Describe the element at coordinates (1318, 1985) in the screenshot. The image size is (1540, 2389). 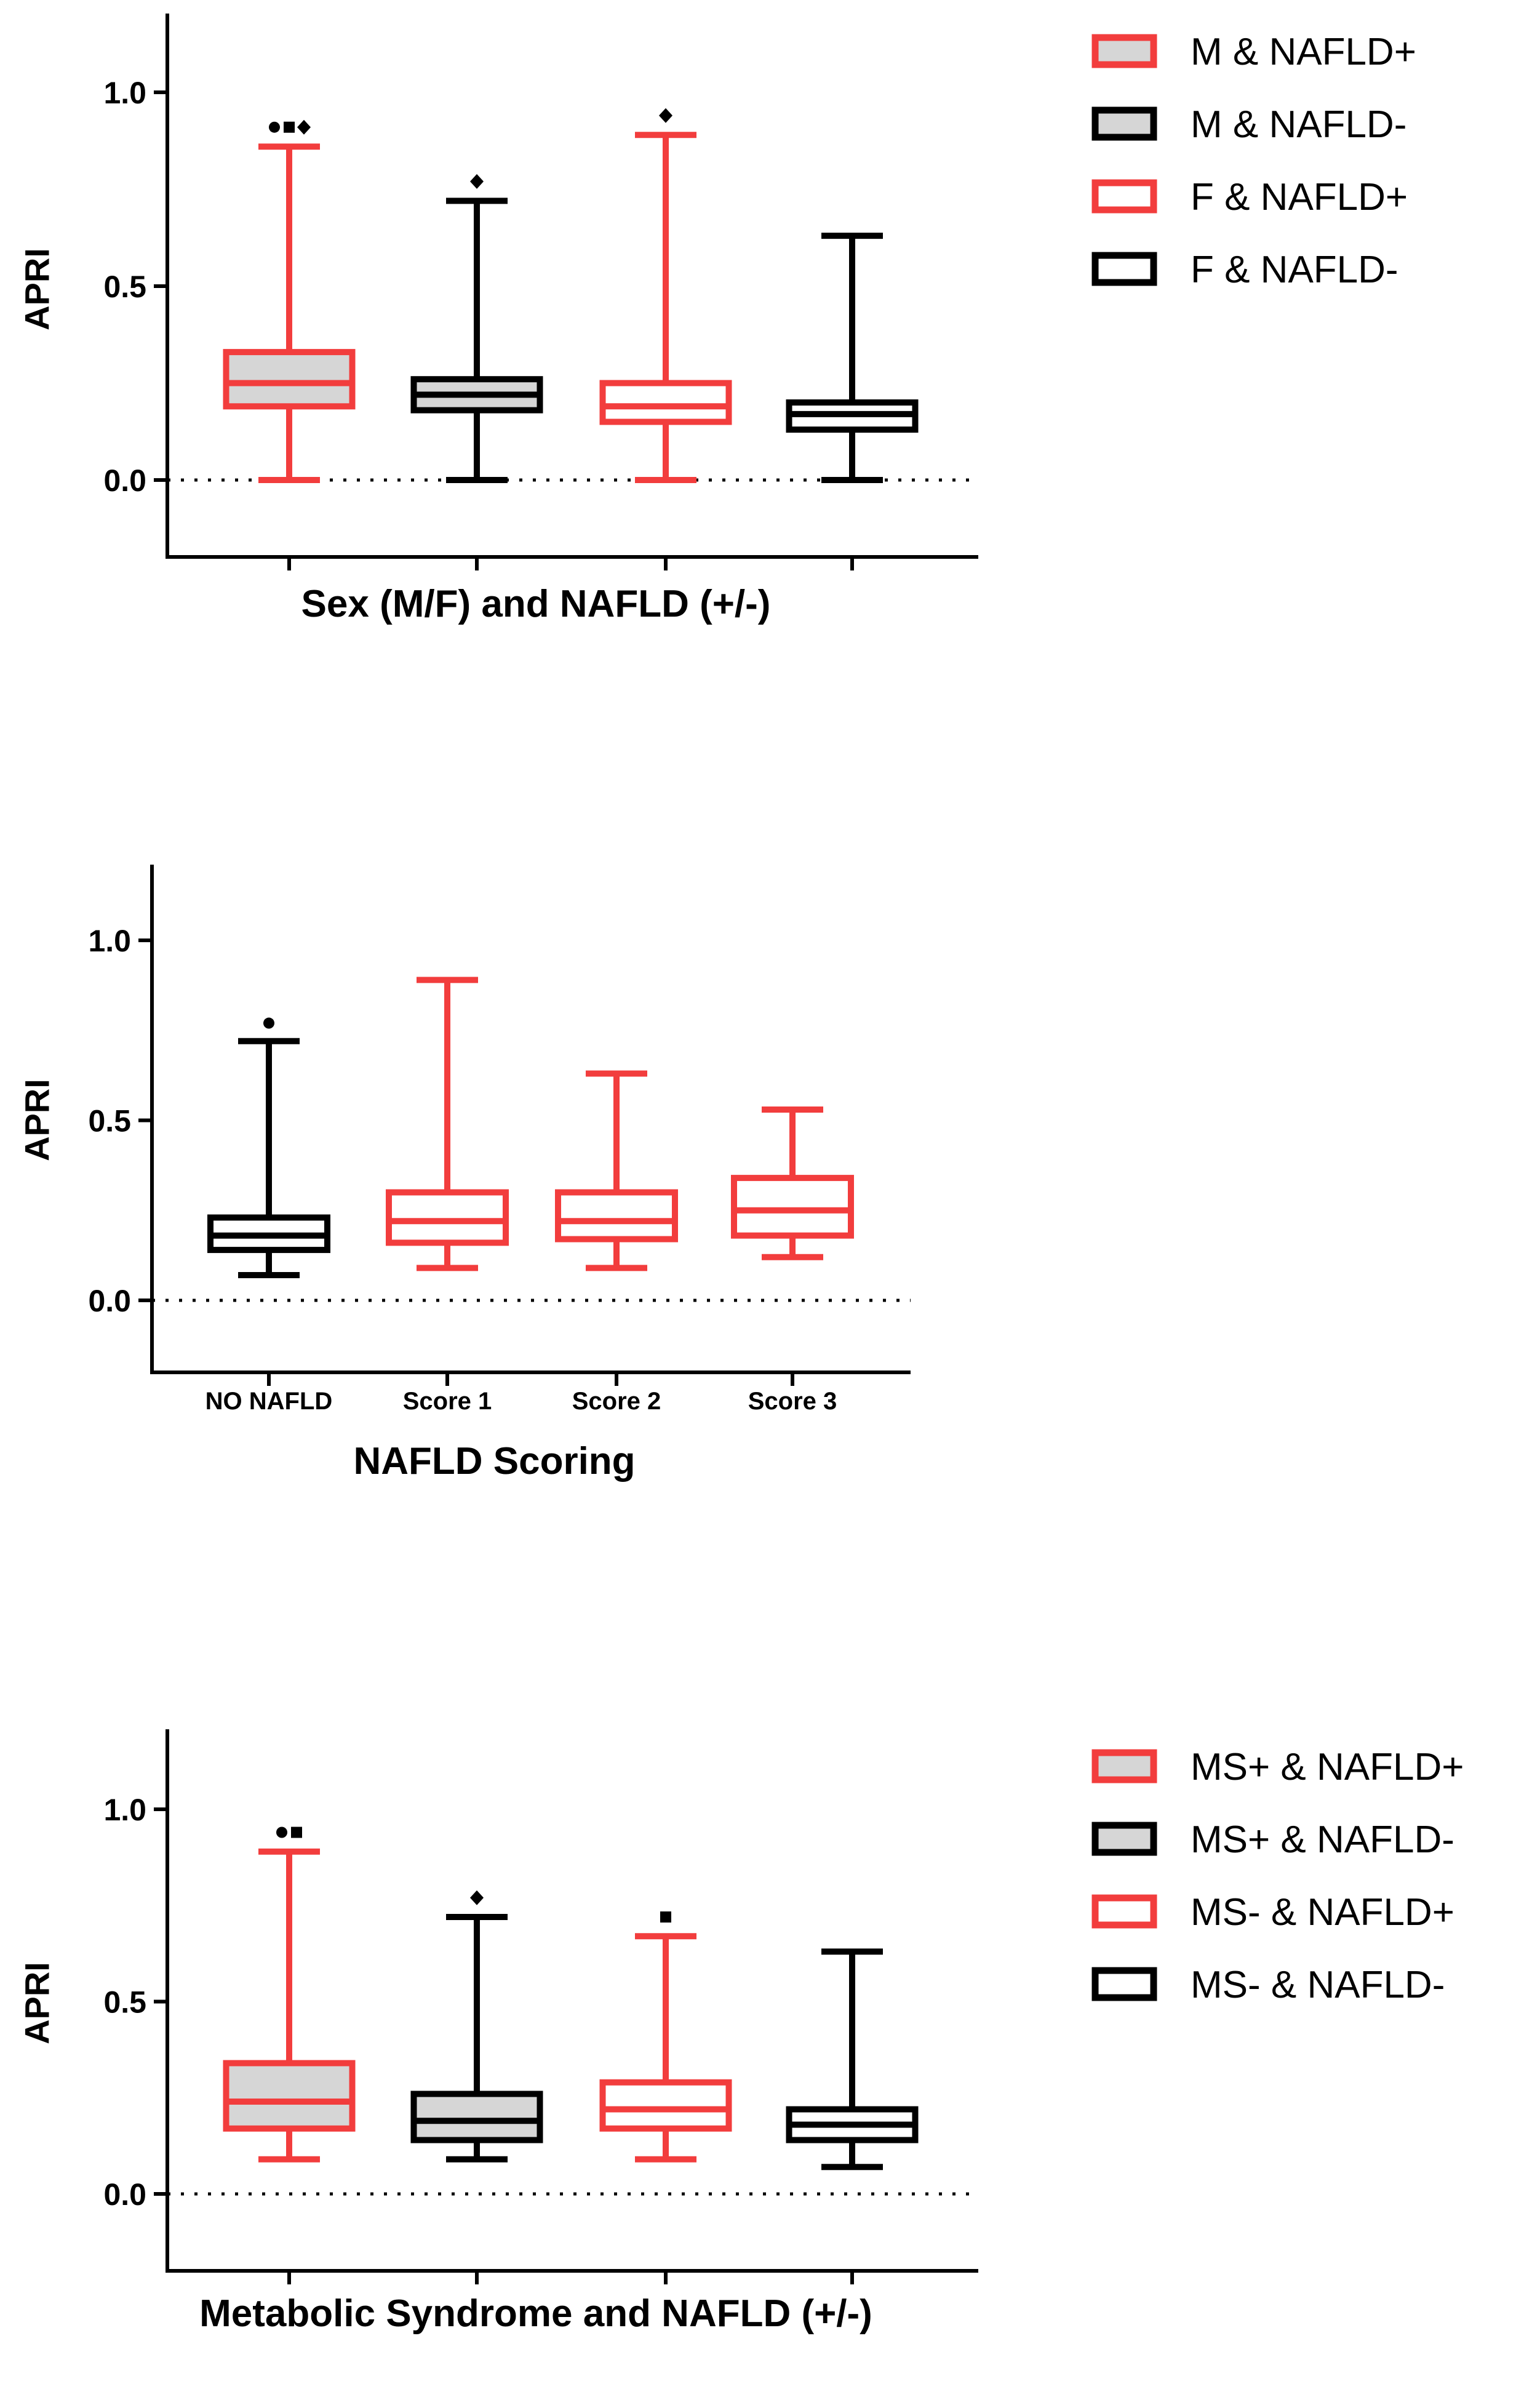
I see `legend-label: MS- & NAFLD-` at that location.